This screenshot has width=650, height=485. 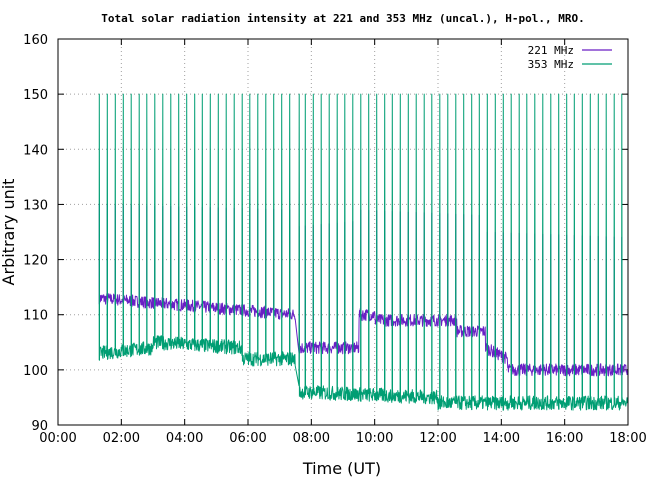 I want to click on y-tick-label: 110, so click(x=35, y=316).